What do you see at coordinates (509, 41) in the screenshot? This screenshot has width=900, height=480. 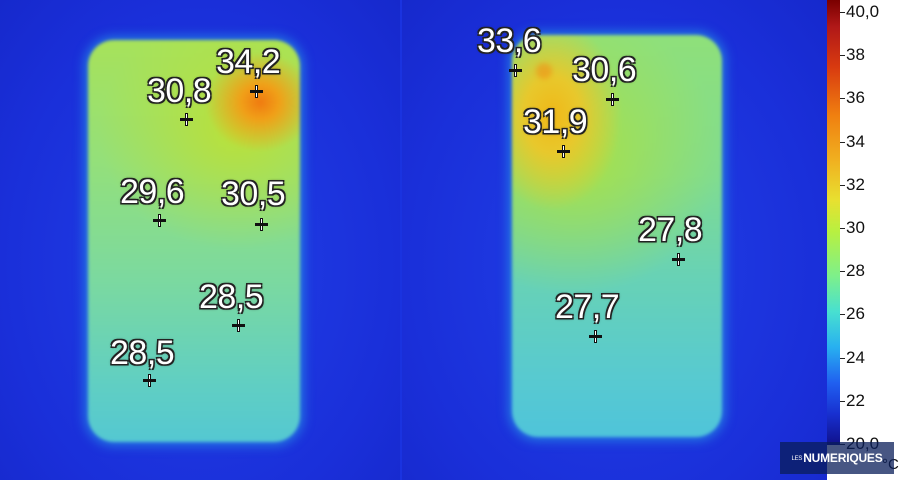 I see `temperature-reading: 33,6` at bounding box center [509, 41].